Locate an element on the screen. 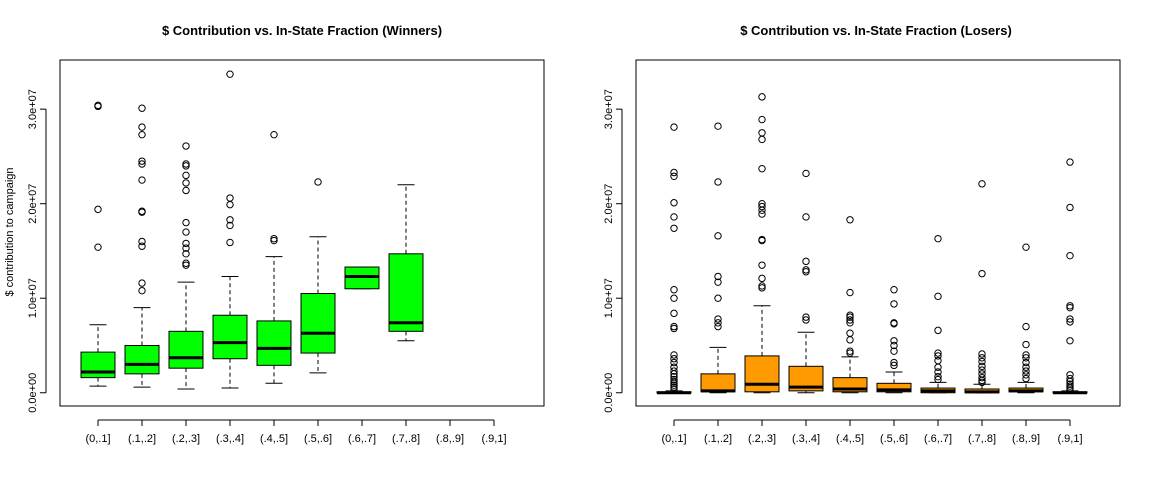 This screenshot has height=485, width=1150. x-tick-label-winners: (.2,.3] is located at coordinates (186, 439).